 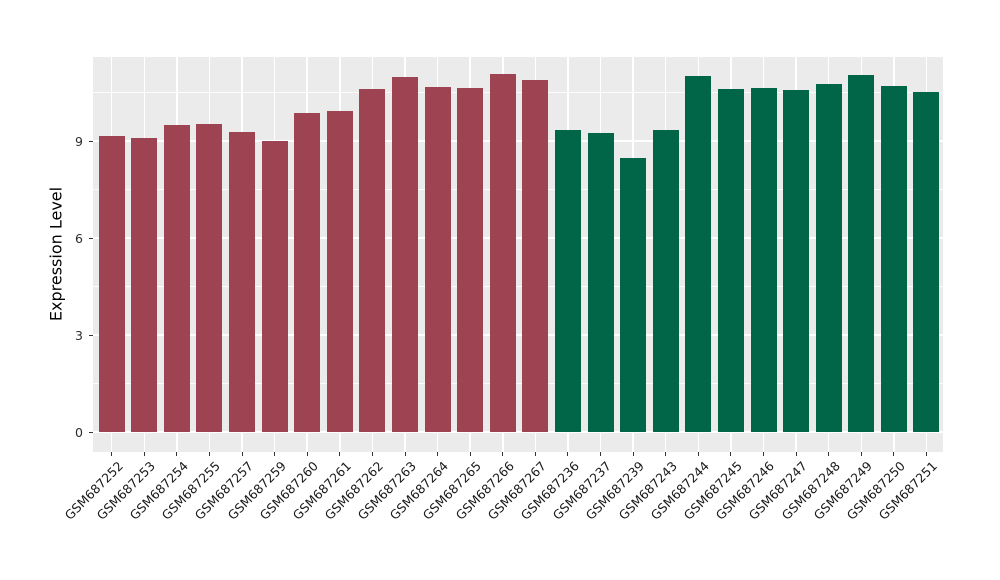 I want to click on gridline-minor-y10.5, so click(x=518, y=93).